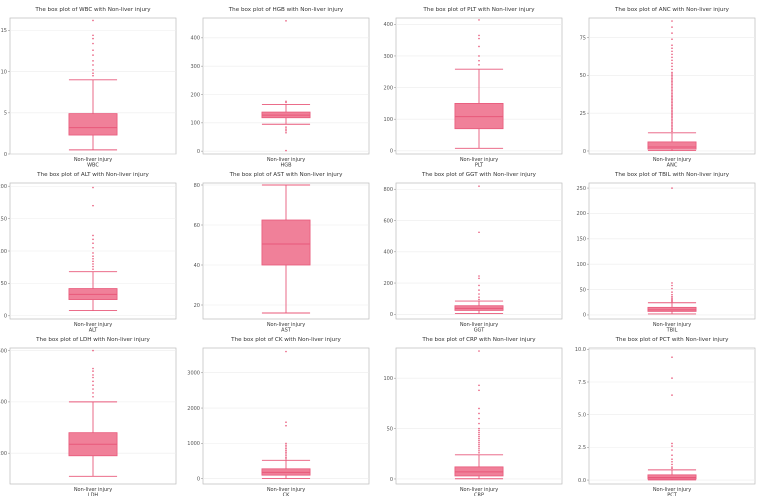  What do you see at coordinates (672, 166) in the screenshot?
I see `x-axis-label: ANC` at bounding box center [672, 166].